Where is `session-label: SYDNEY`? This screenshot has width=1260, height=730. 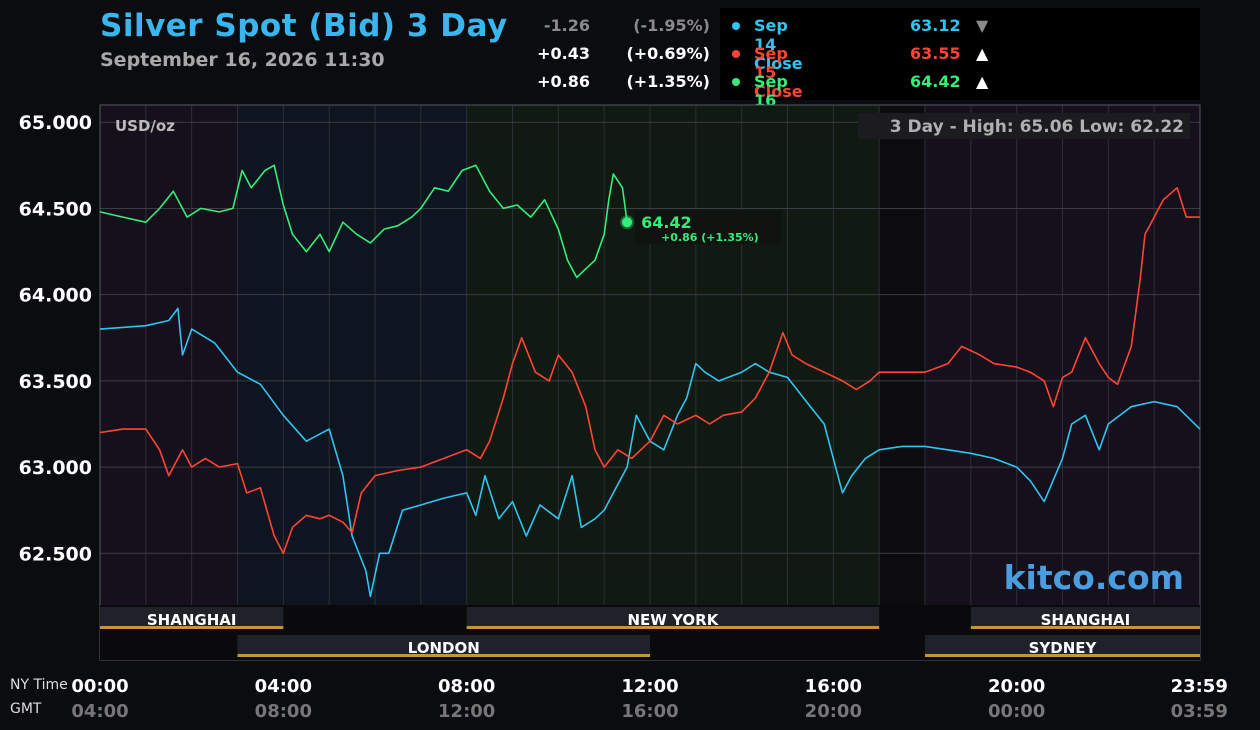 session-label: SYDNEY is located at coordinates (1063, 648).